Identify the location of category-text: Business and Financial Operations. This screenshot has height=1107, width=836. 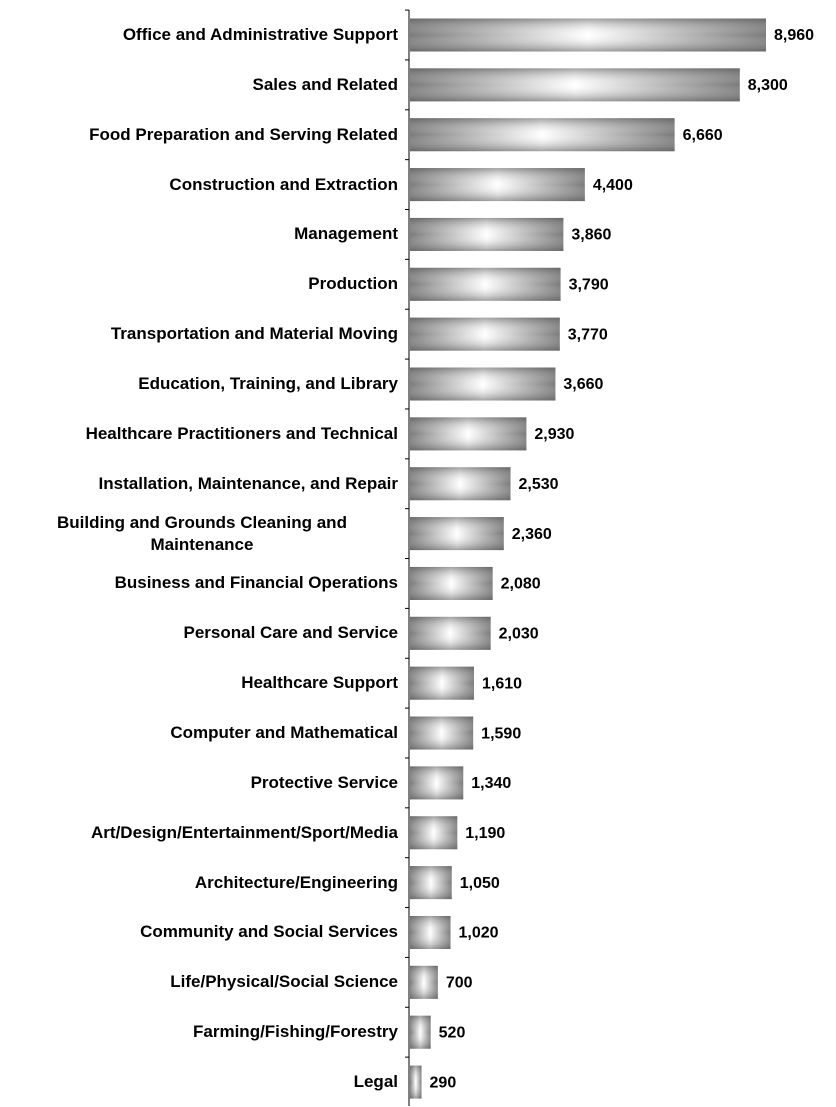
(256, 583).